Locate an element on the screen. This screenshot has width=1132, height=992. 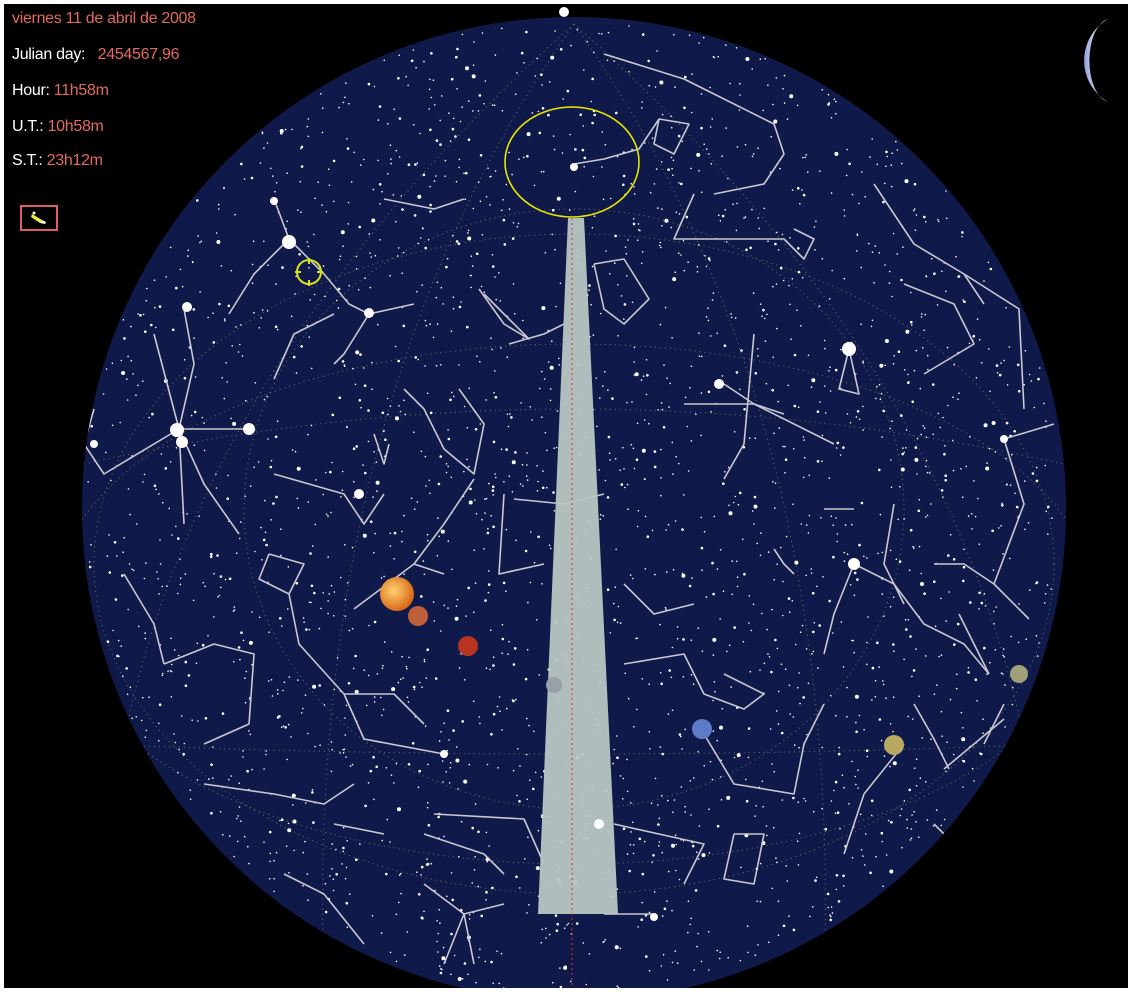
planet-mars is located at coordinates (468, 646).